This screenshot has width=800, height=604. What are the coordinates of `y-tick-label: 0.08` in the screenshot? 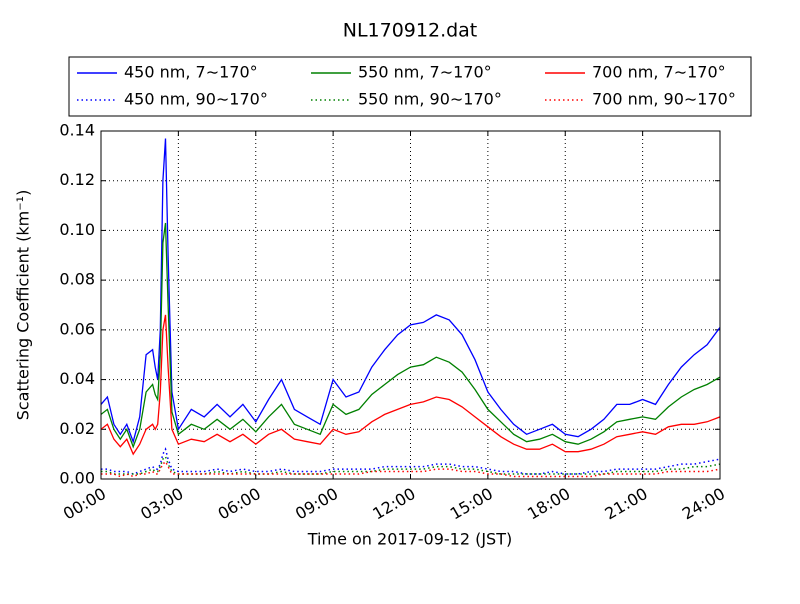 It's located at (77, 279).